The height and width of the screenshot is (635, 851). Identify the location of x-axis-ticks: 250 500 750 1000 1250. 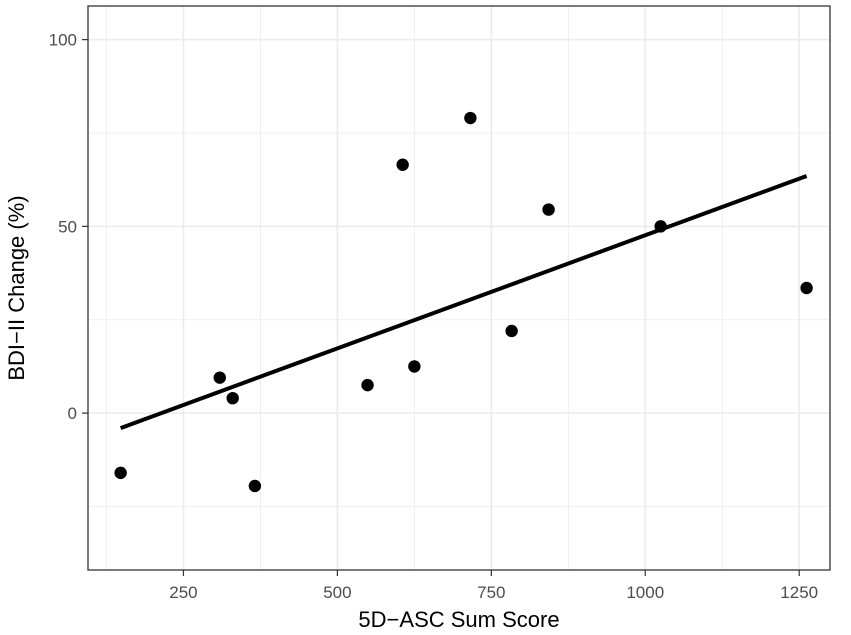
(493, 586).